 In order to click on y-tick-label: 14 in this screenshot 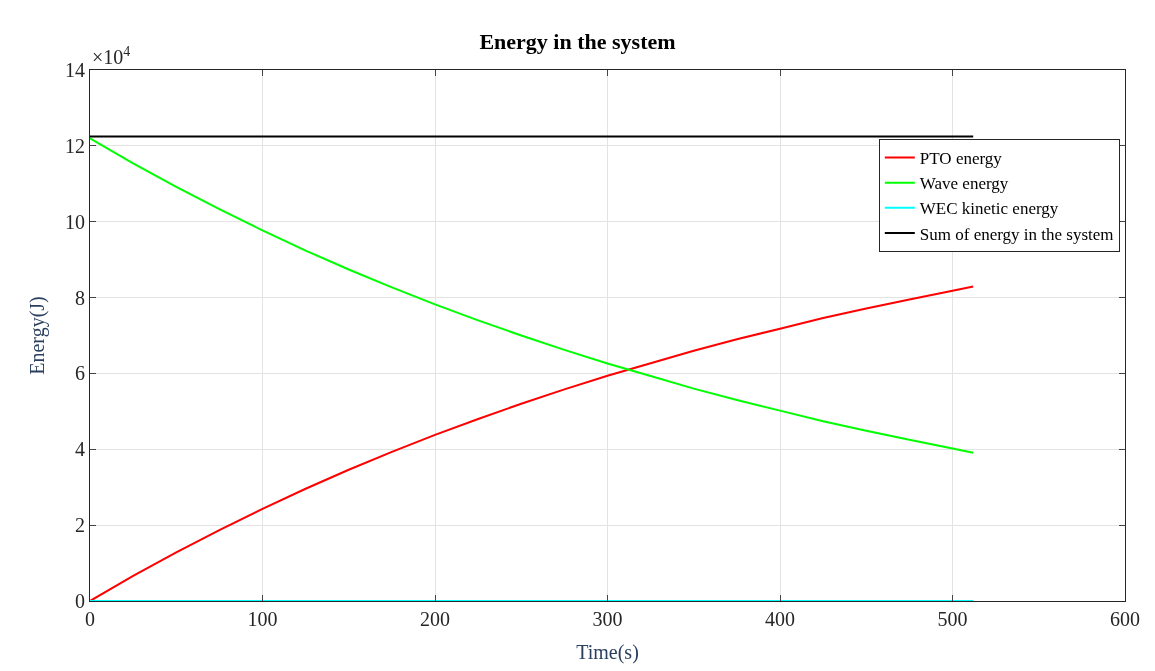, I will do `click(75, 70)`.